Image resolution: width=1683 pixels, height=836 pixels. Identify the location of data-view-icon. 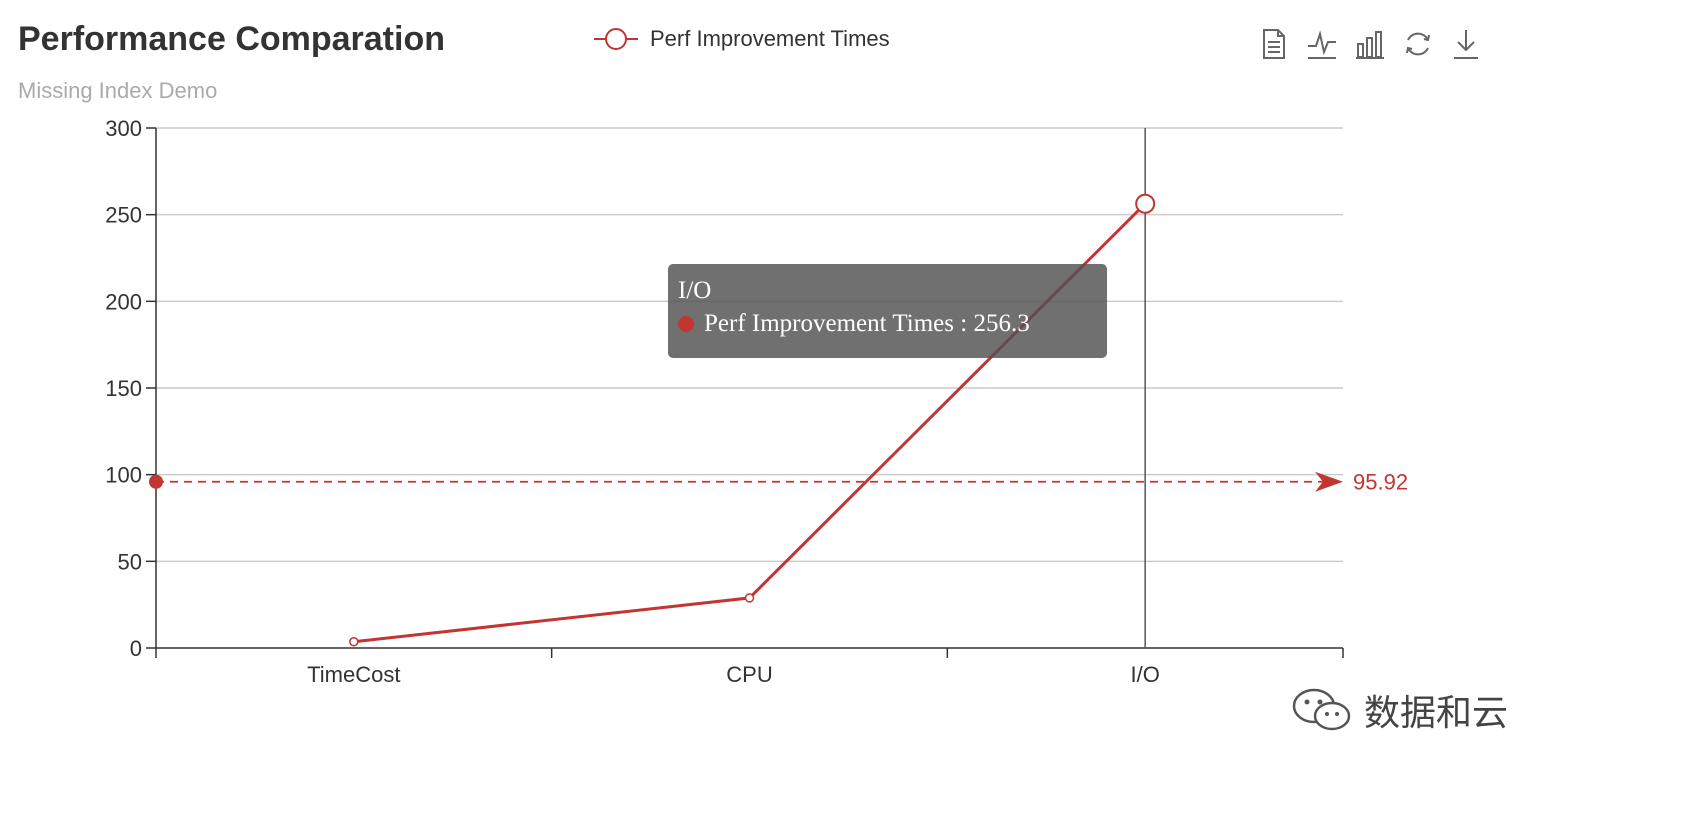
(1274, 44).